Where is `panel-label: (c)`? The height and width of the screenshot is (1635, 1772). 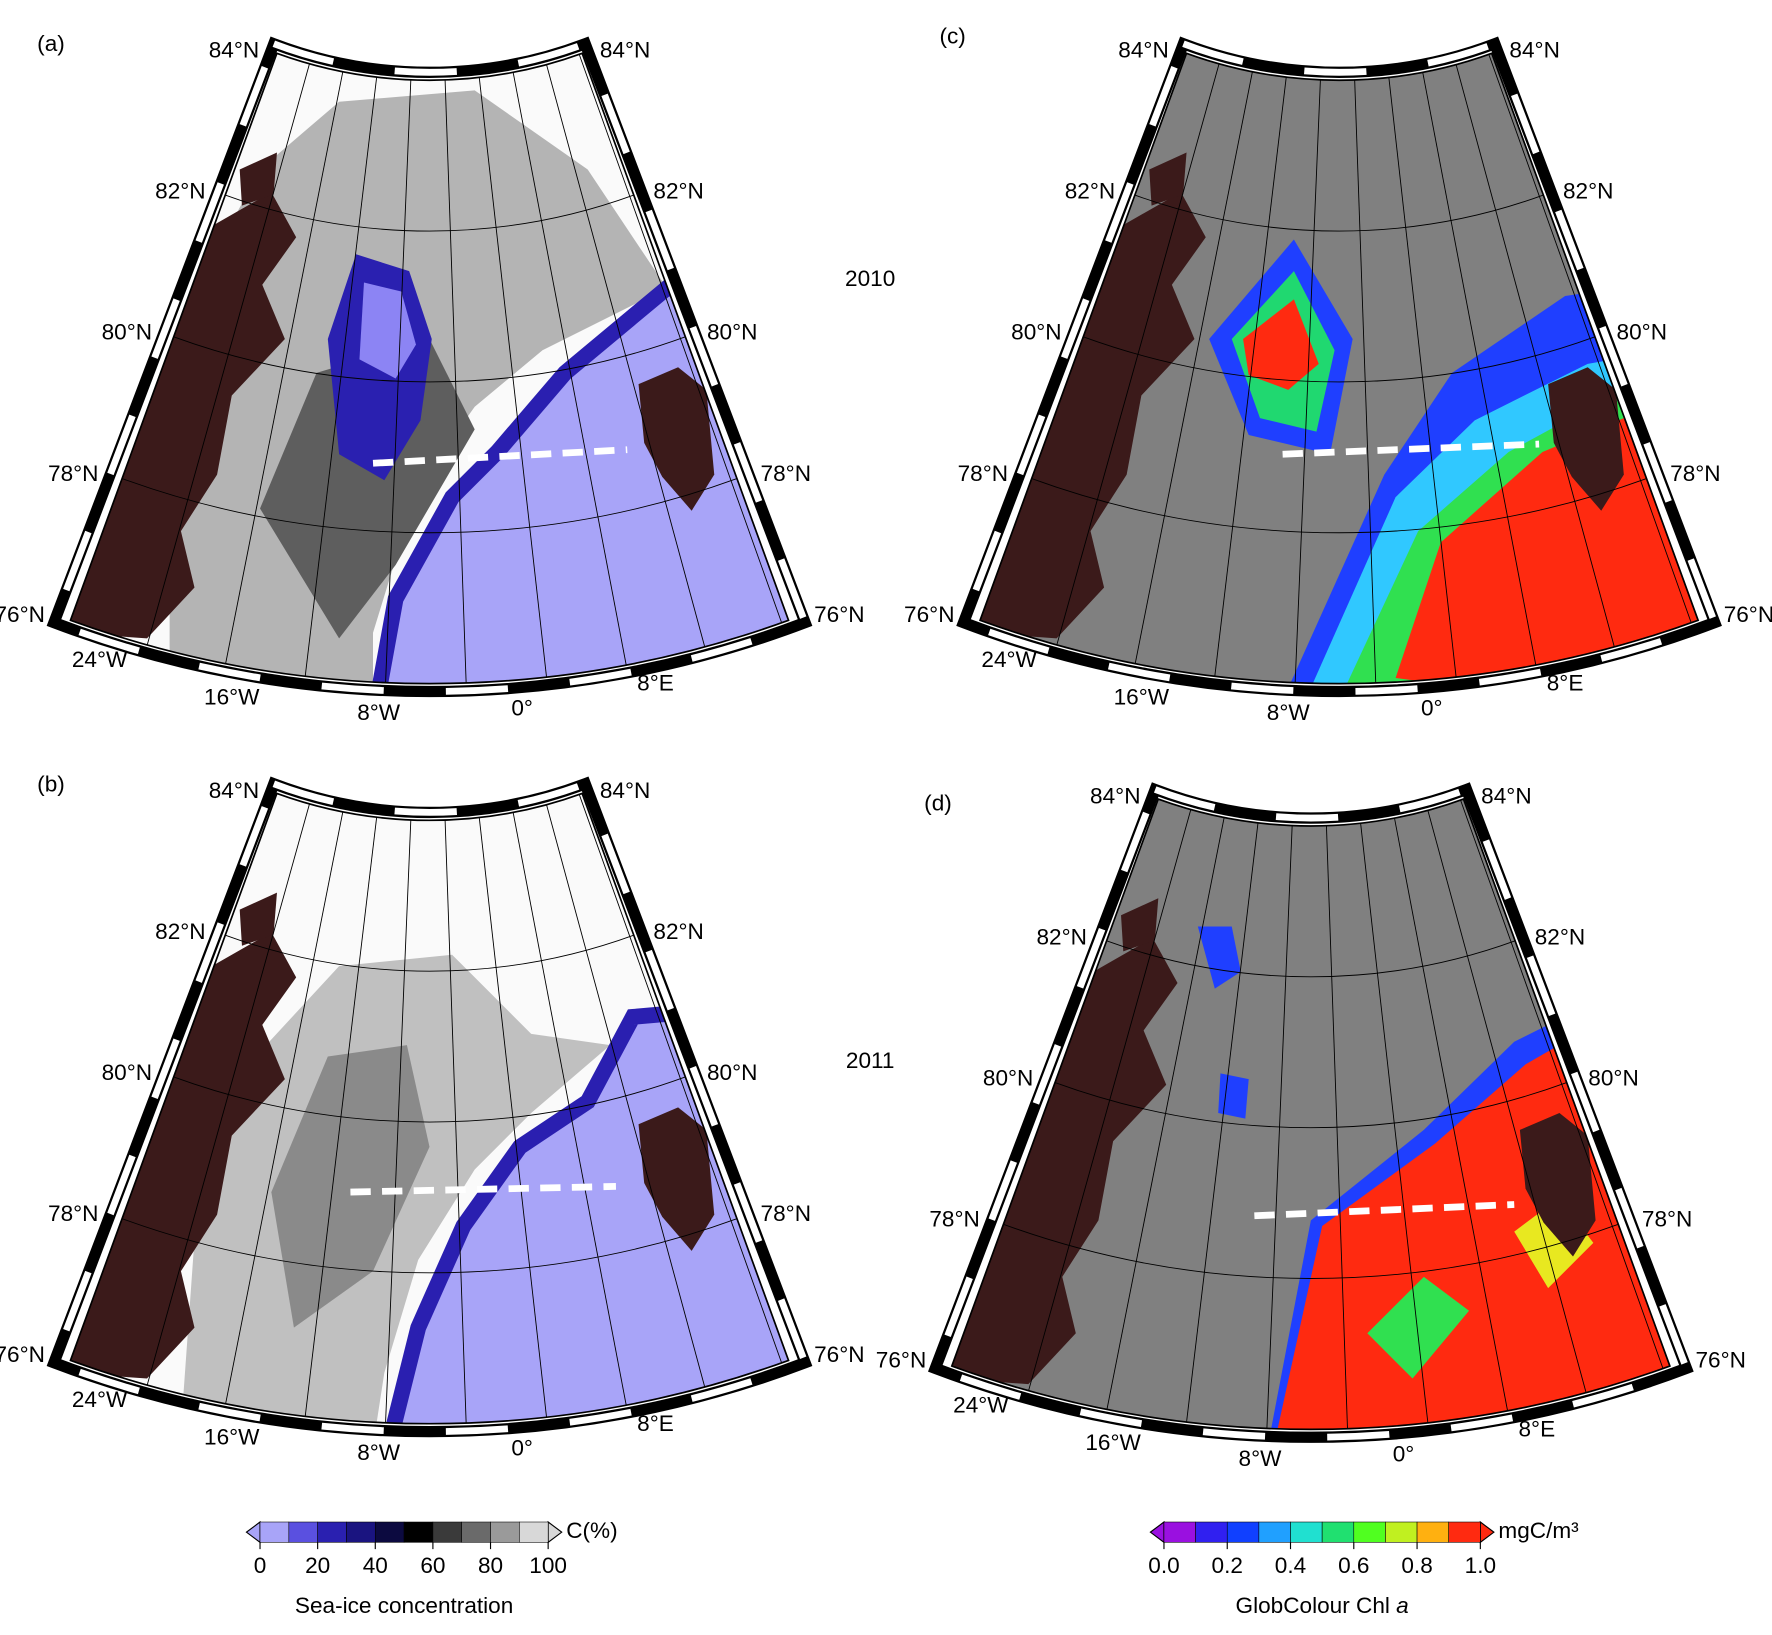
panel-label: (c) is located at coordinates (953, 35).